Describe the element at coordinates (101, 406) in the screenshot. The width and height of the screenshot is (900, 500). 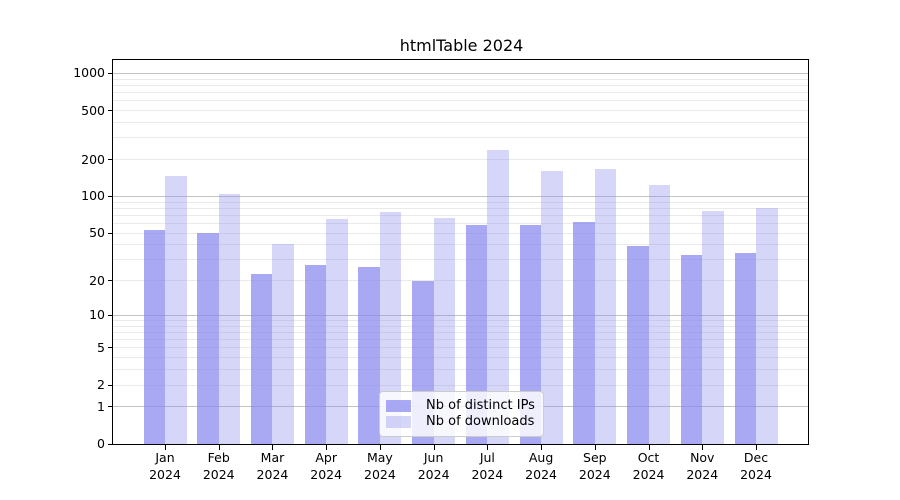
I see `y-tick-label-1: 1` at that location.